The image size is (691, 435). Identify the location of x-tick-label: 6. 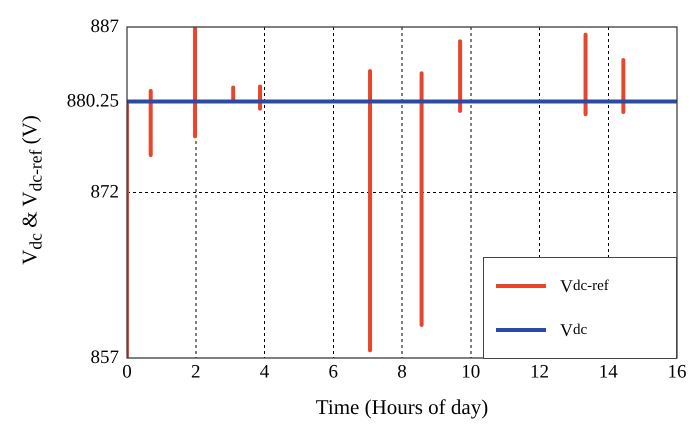
(333, 371).